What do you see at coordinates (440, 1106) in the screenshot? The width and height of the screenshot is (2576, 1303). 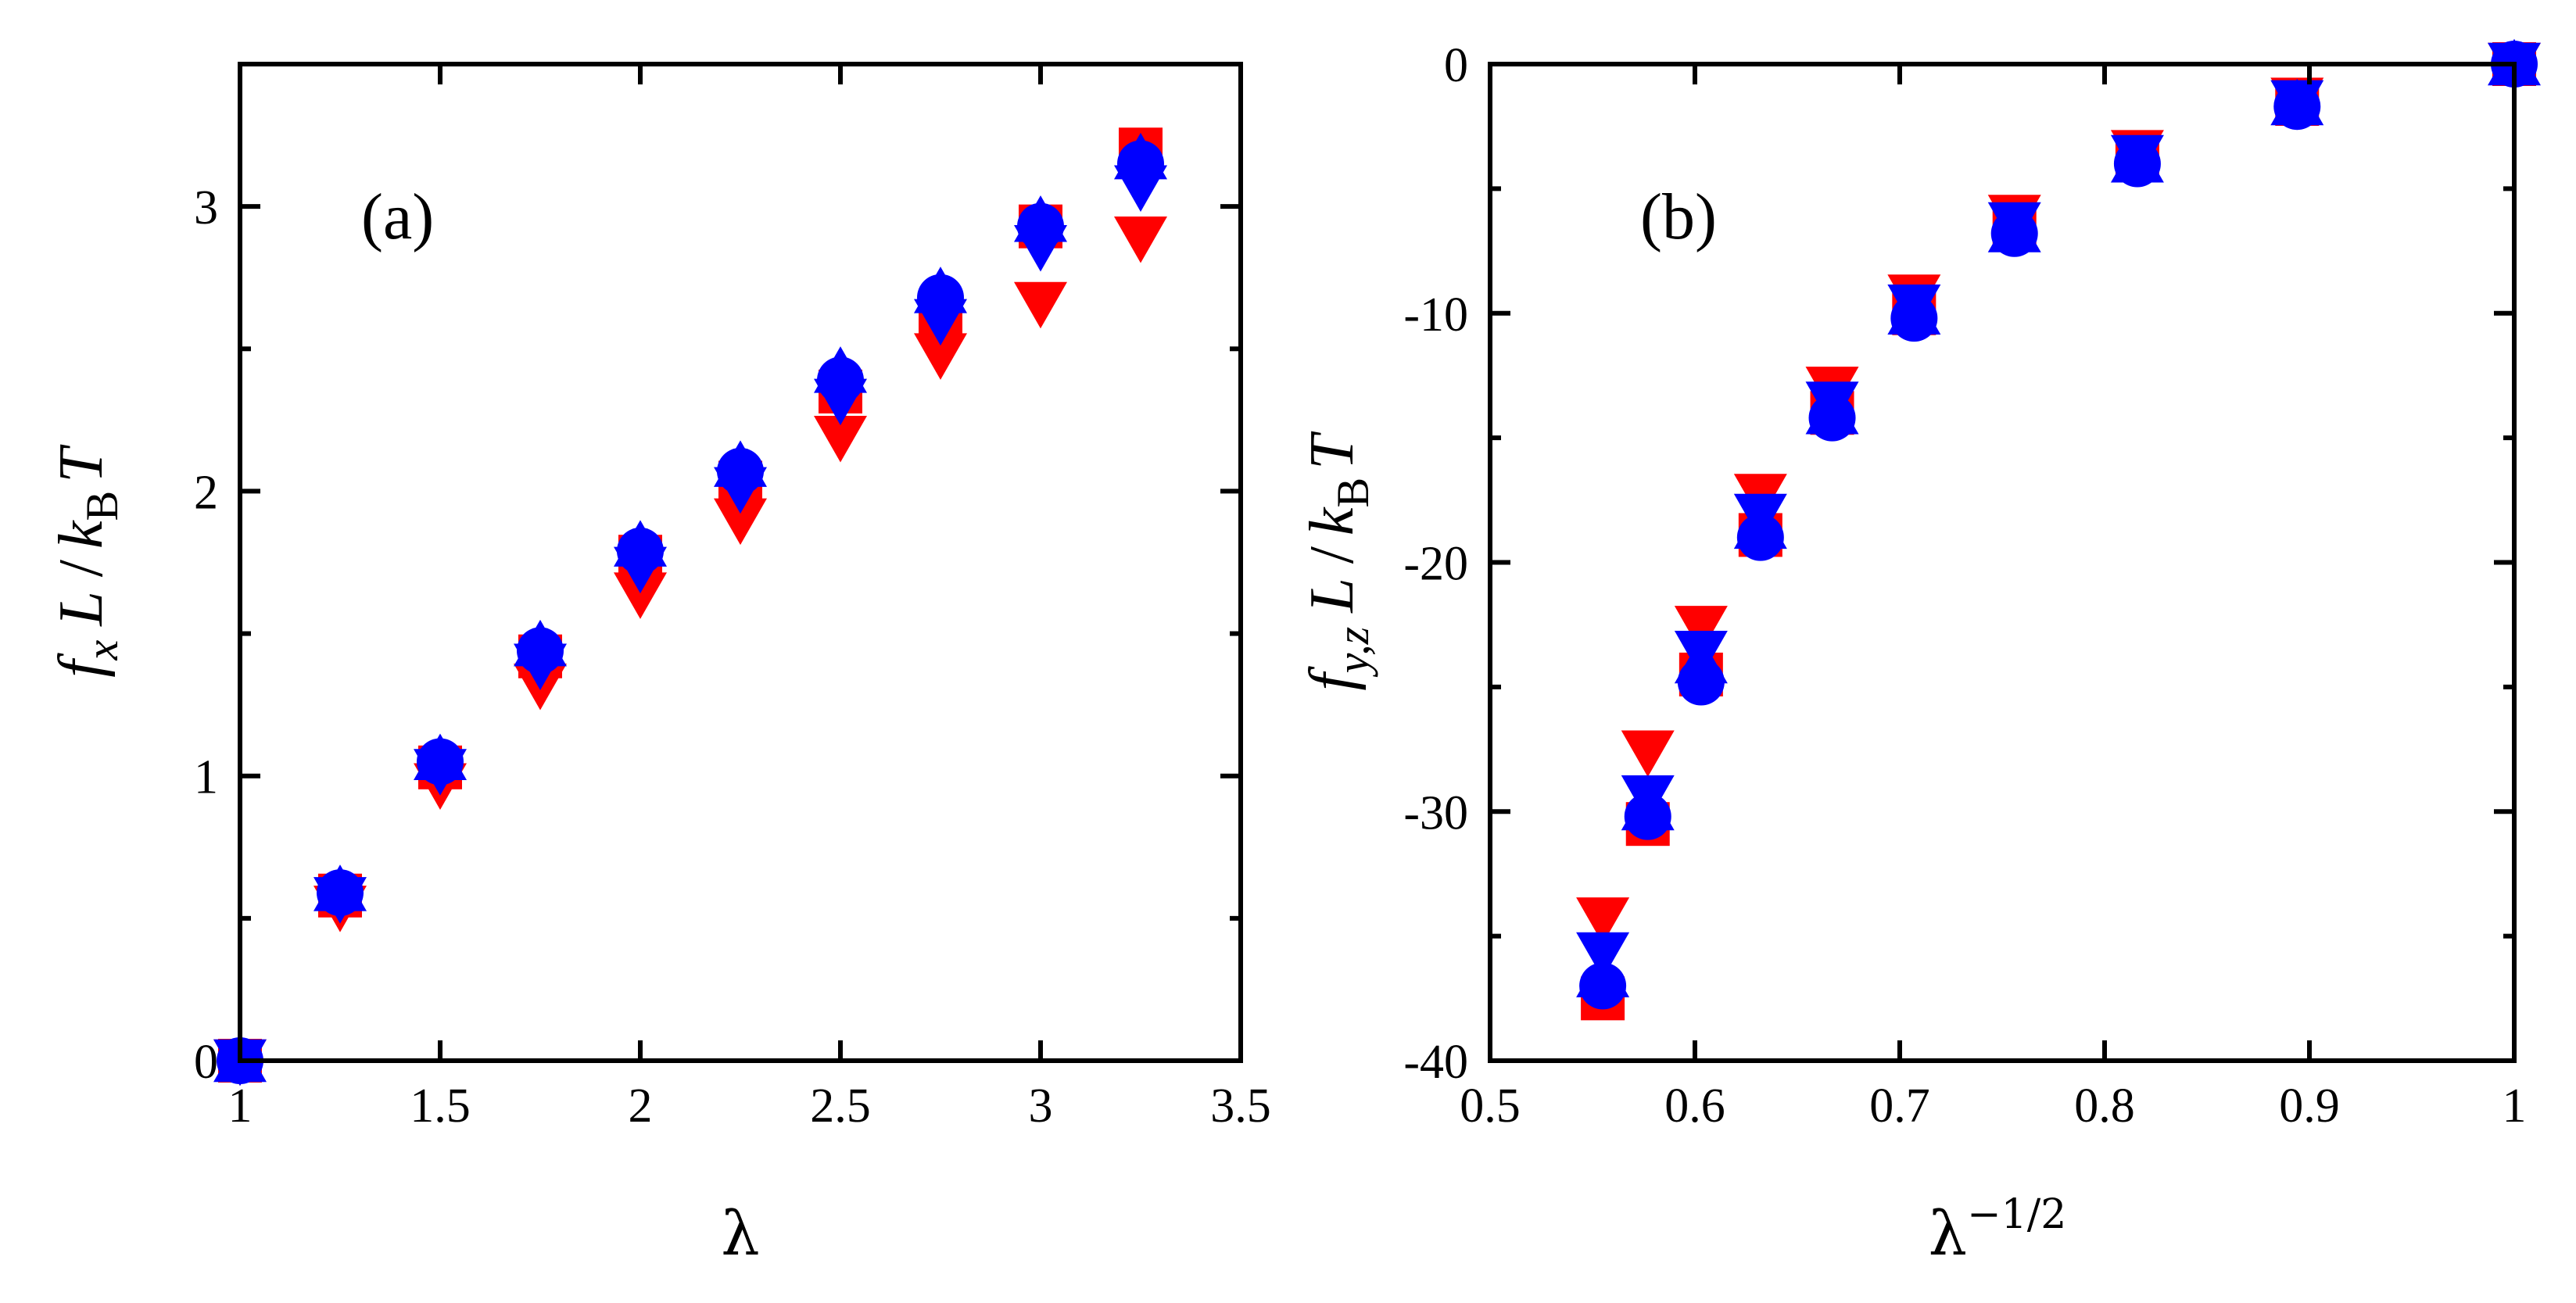 I see `x-tick-label: 1.5` at bounding box center [440, 1106].